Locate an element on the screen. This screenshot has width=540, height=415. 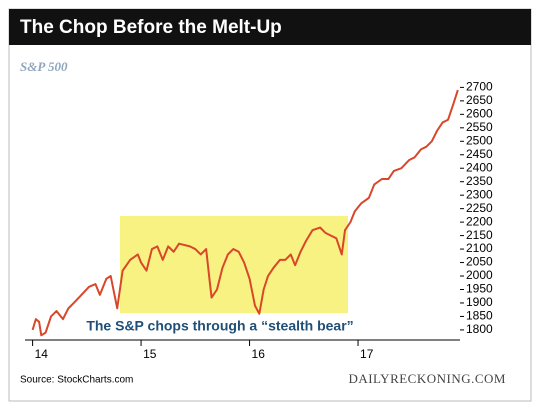
source: Source: StockCharts.com is located at coordinates (76, 380).